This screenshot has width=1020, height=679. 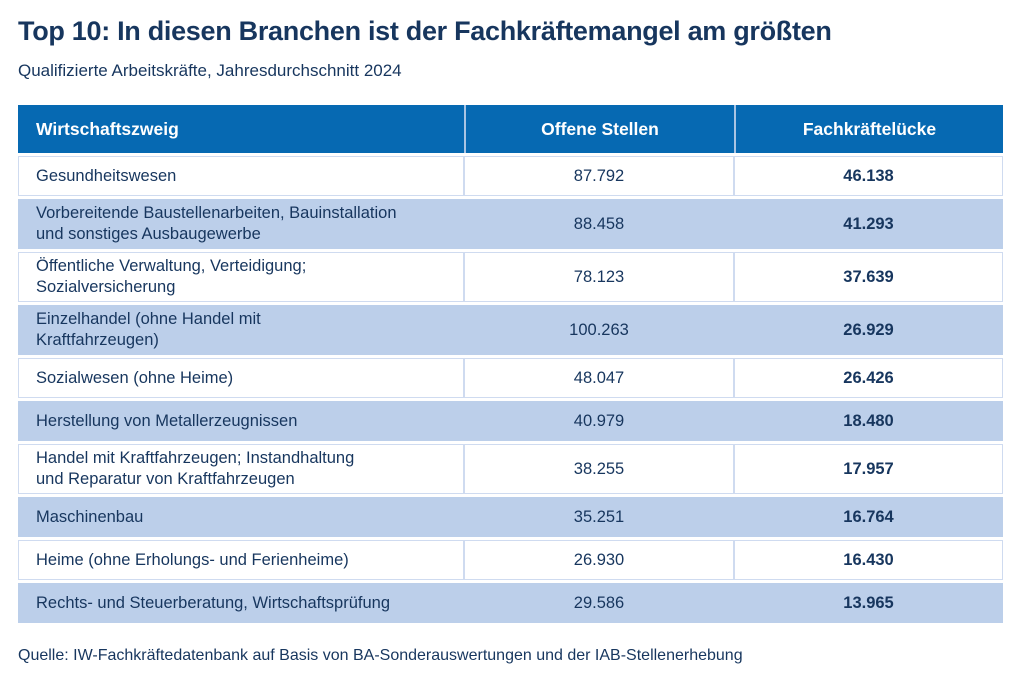 What do you see at coordinates (241, 420) in the screenshot?
I see `branch-name-cell: Herstellung von Metallerzeugnissen` at bounding box center [241, 420].